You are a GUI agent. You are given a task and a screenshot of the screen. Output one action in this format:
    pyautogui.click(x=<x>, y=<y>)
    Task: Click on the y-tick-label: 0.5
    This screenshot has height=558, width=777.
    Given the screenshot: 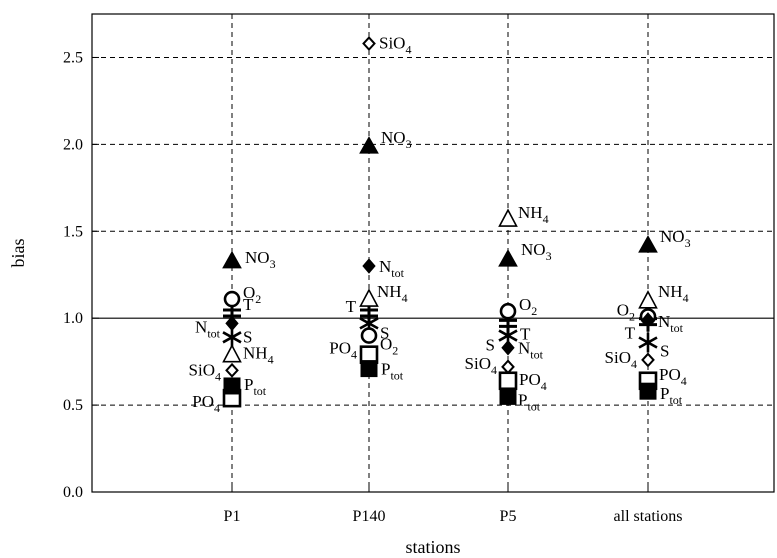 What is the action you would take?
    pyautogui.click(x=73, y=405)
    